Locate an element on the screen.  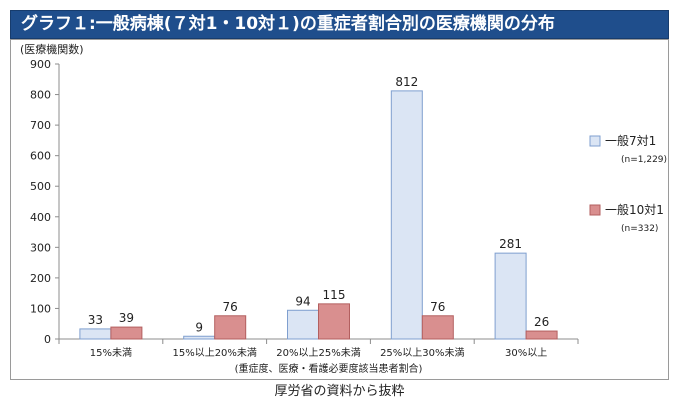
legend-label: 一般10対1 is located at coordinates (634, 209).